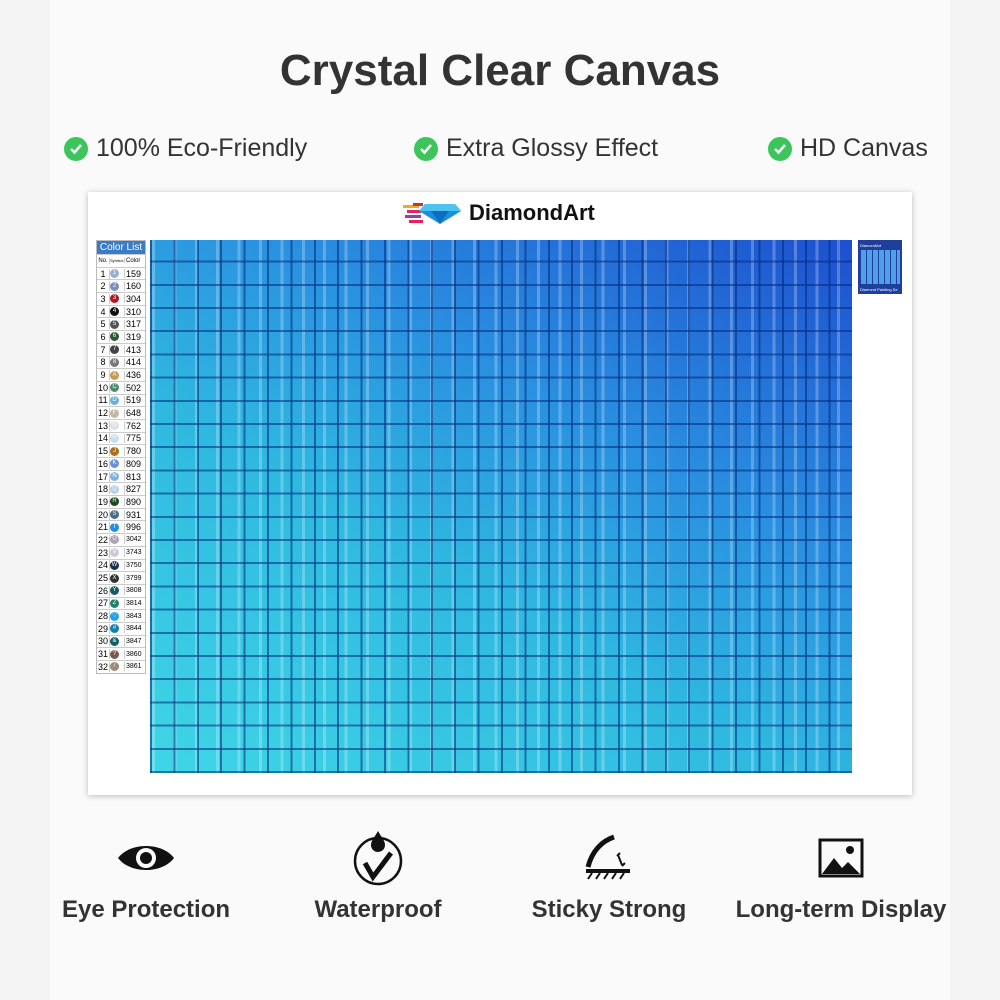 This screenshot has height=1000, width=1000. What do you see at coordinates (134, 400) in the screenshot?
I see `row-color-code: 519` at bounding box center [134, 400].